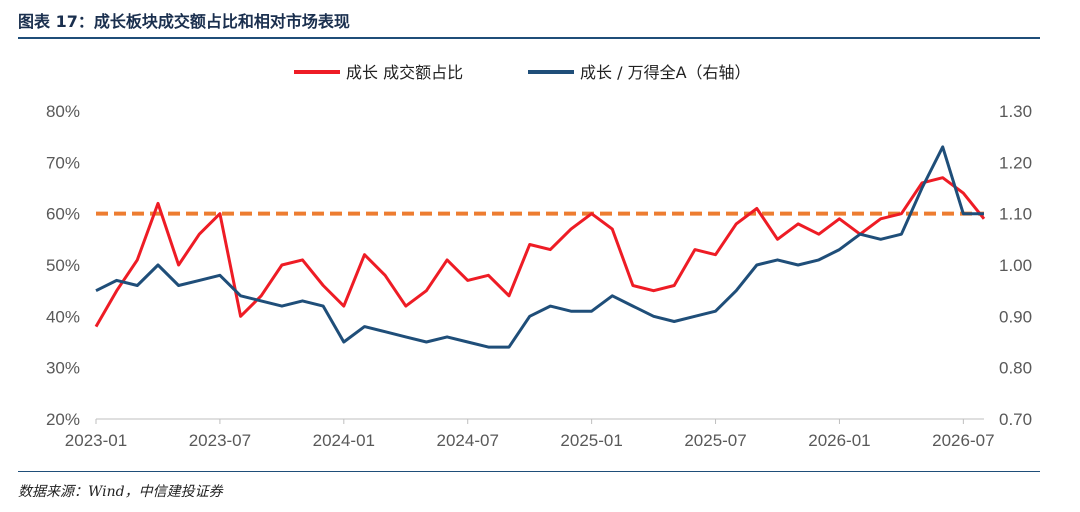 This screenshot has height=512, width=1080. What do you see at coordinates (1015, 162) in the screenshot?
I see `y-right-tick-label: 1.20` at bounding box center [1015, 162].